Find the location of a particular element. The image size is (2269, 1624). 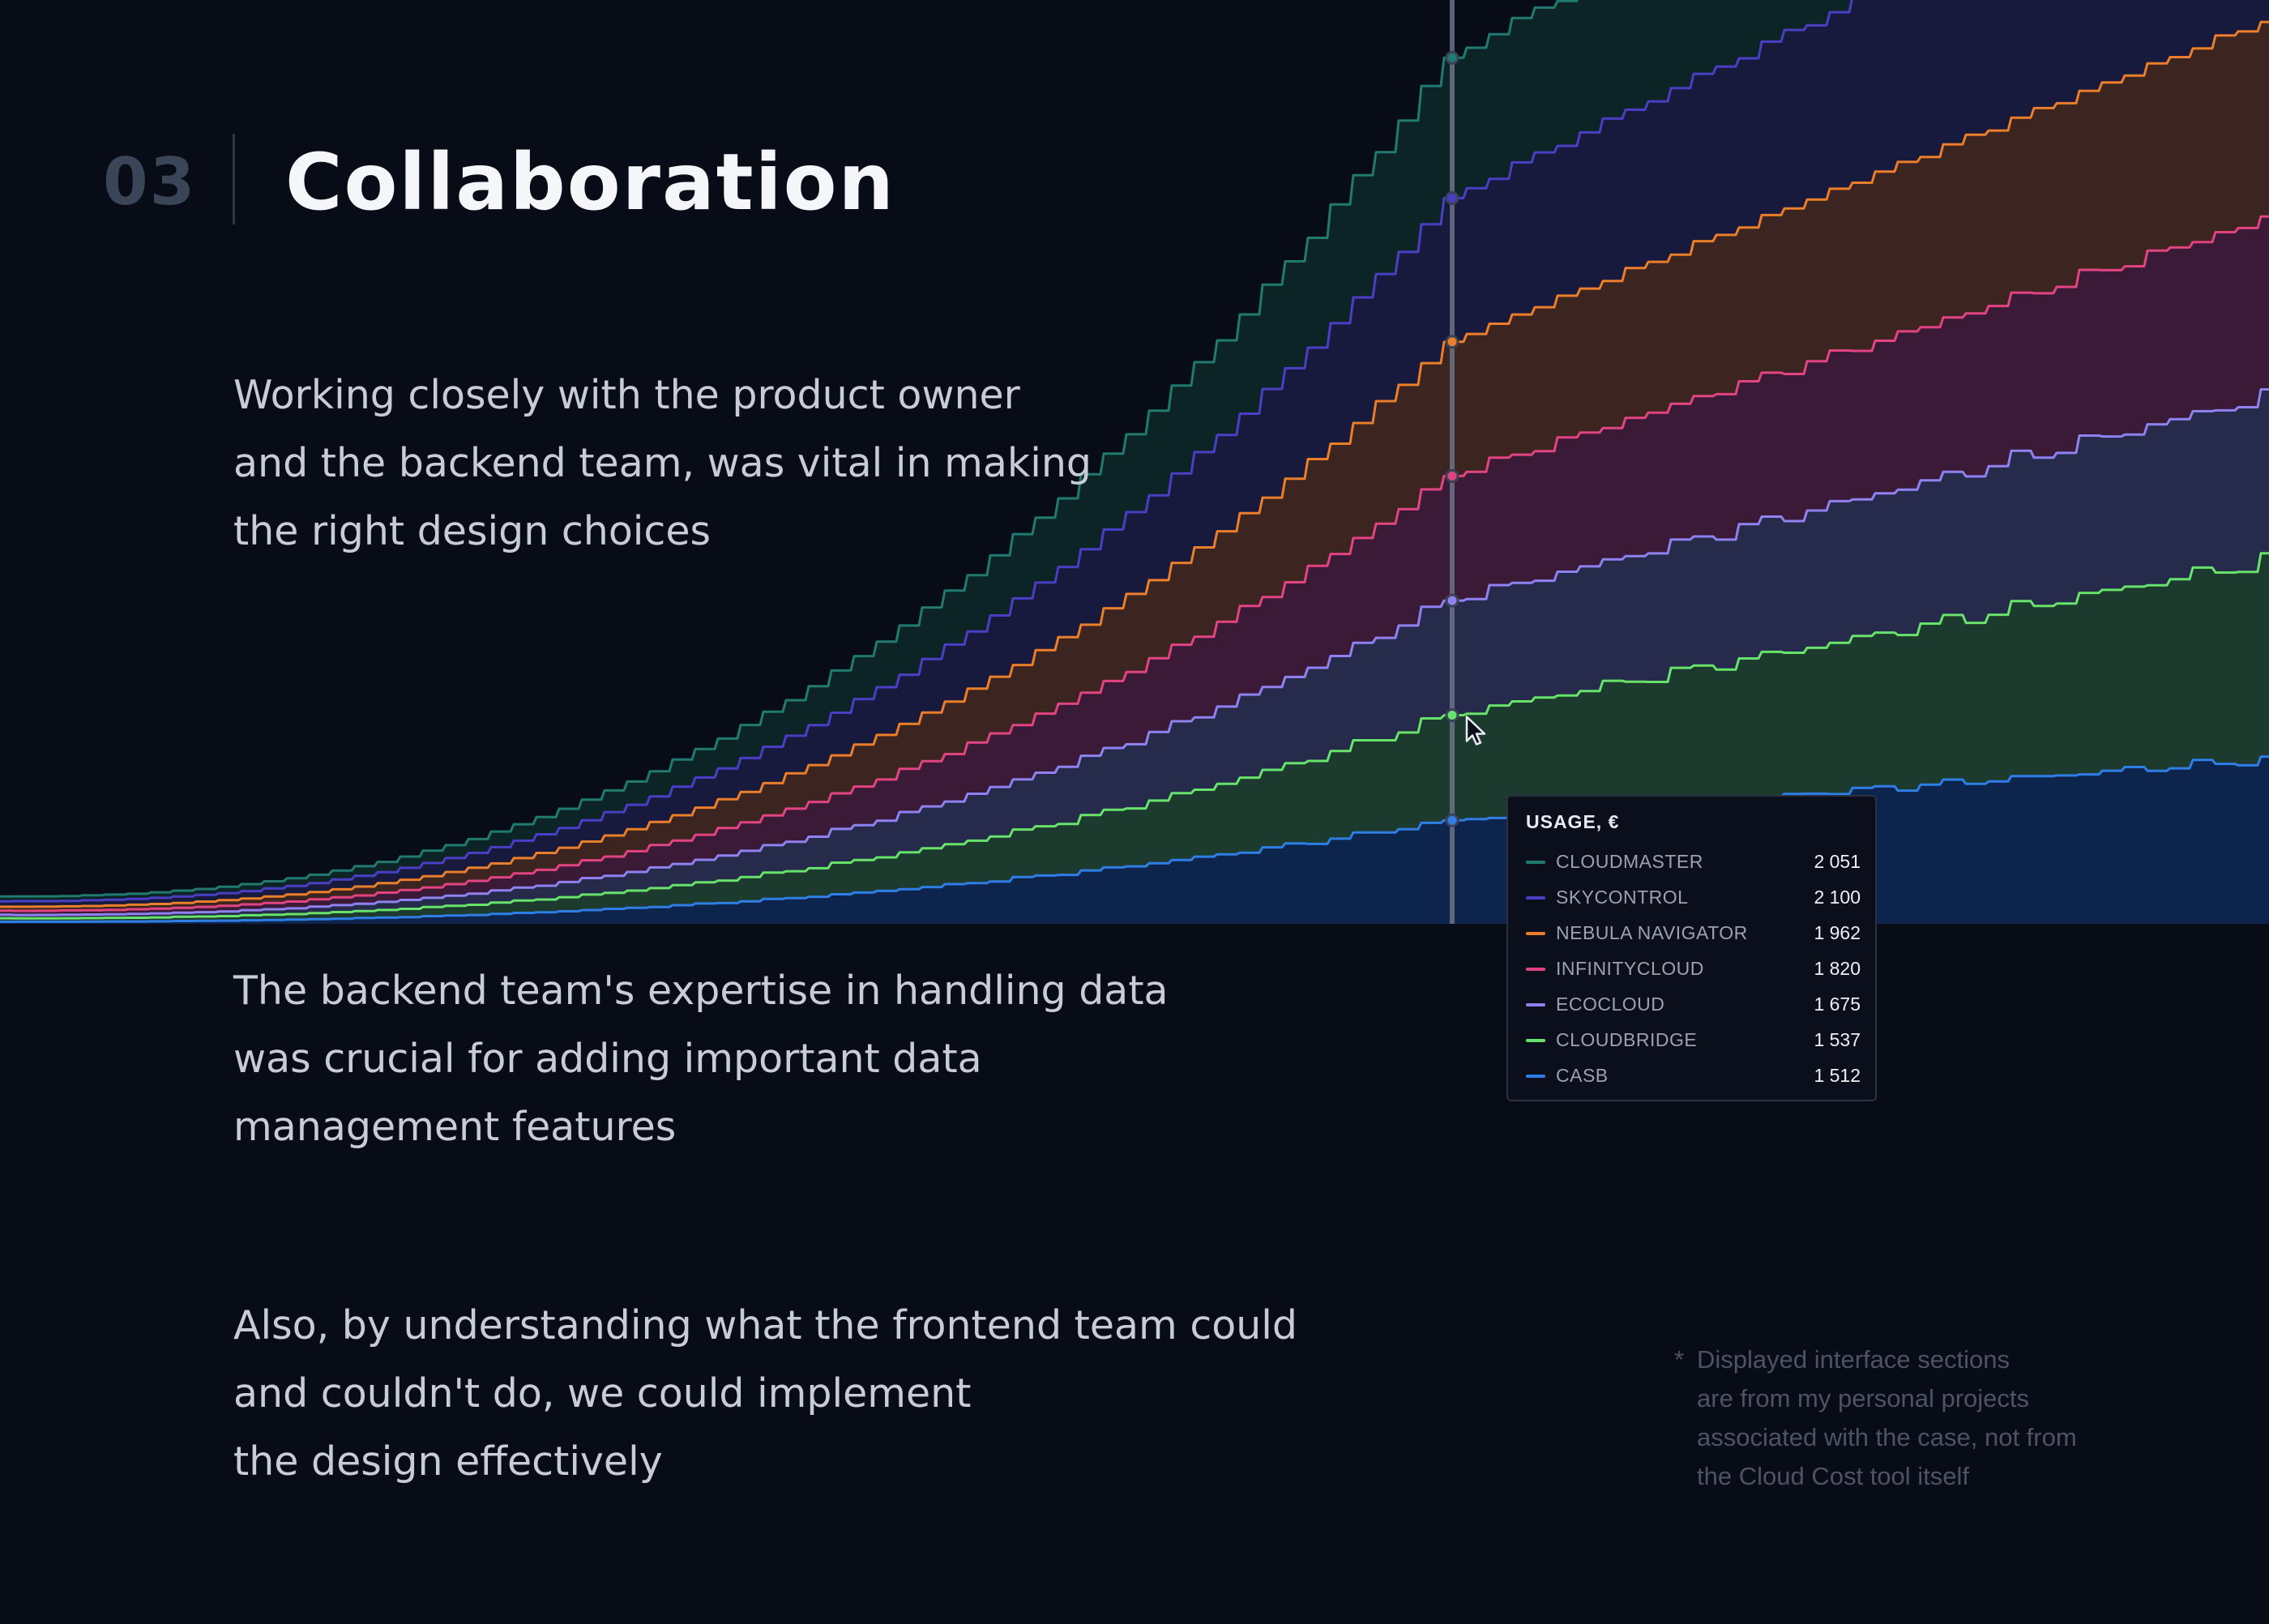

tooltip-row: CLOUDBRIDGE 1 537 is located at coordinates (1693, 1040).